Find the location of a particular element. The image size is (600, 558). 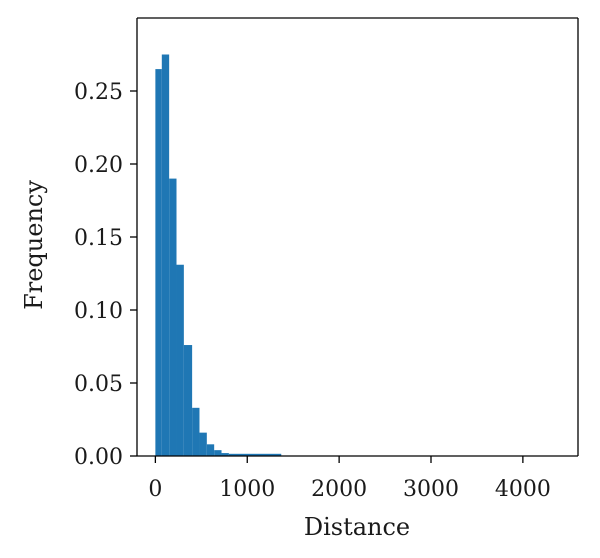

x-ticks-group: 0 1000 2000 3000 4000 is located at coordinates (349, 479).